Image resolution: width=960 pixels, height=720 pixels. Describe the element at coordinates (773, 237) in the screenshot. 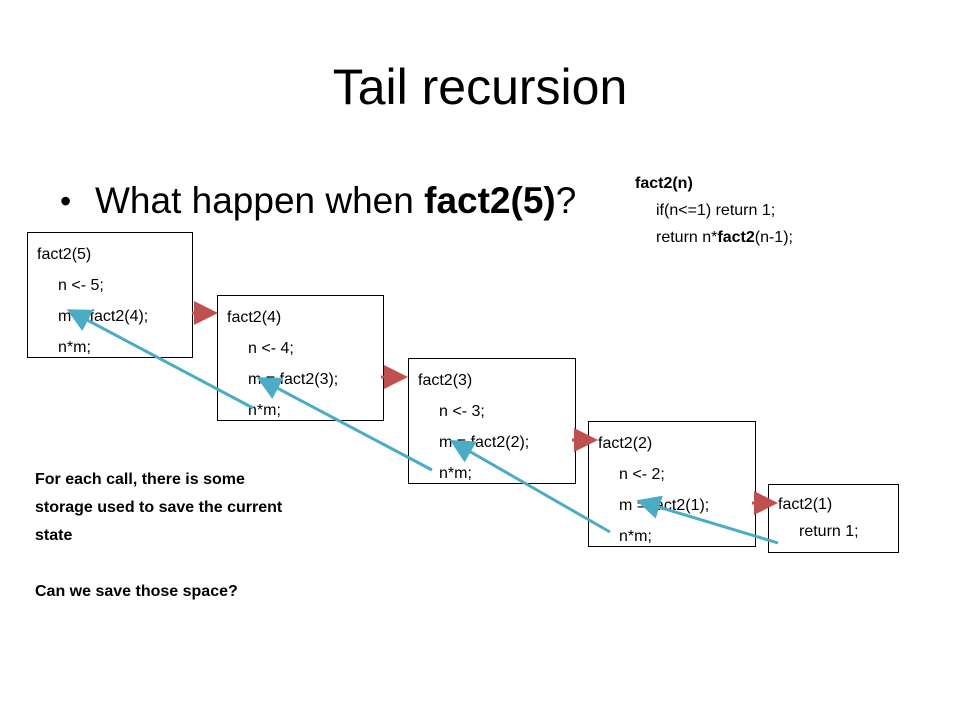

I see `def-text: (n-1);` at that location.